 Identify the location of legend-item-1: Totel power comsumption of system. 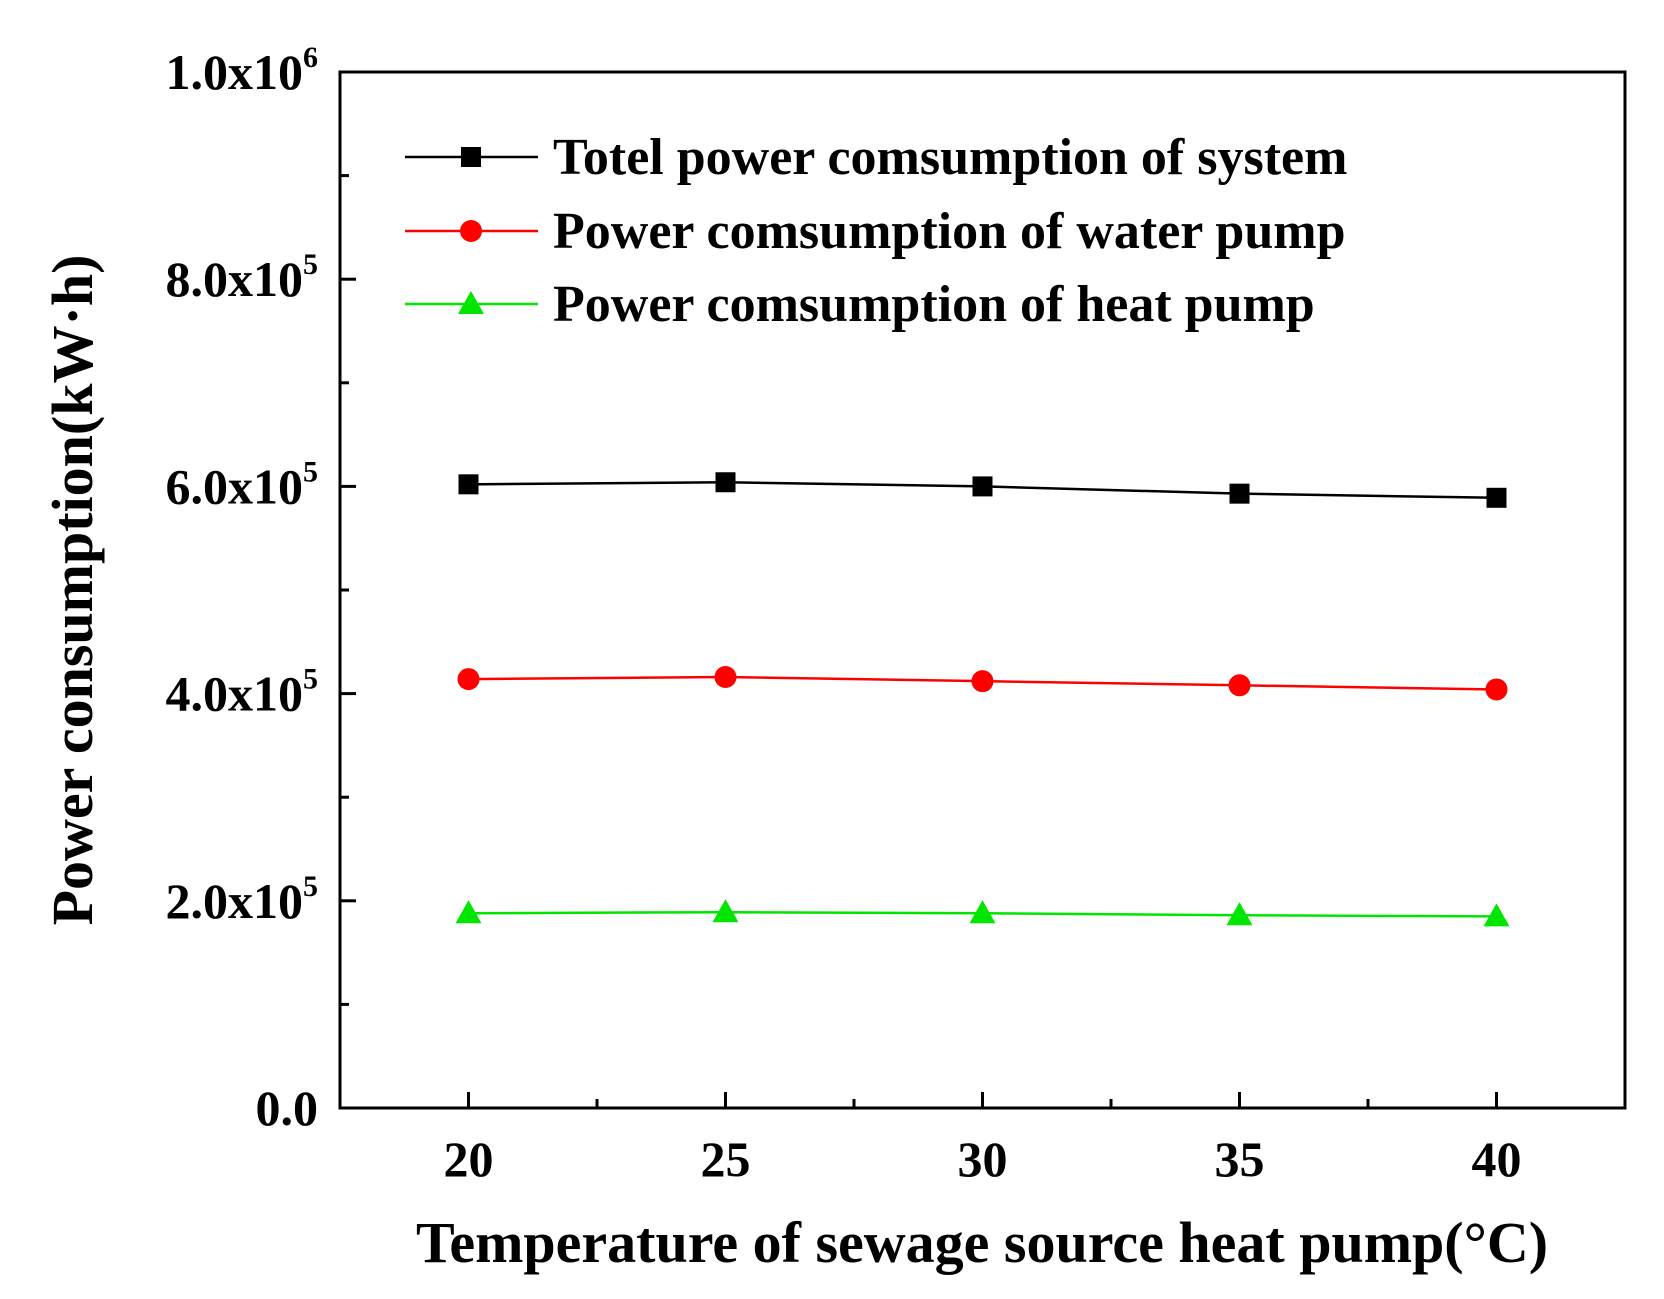
(876, 157).